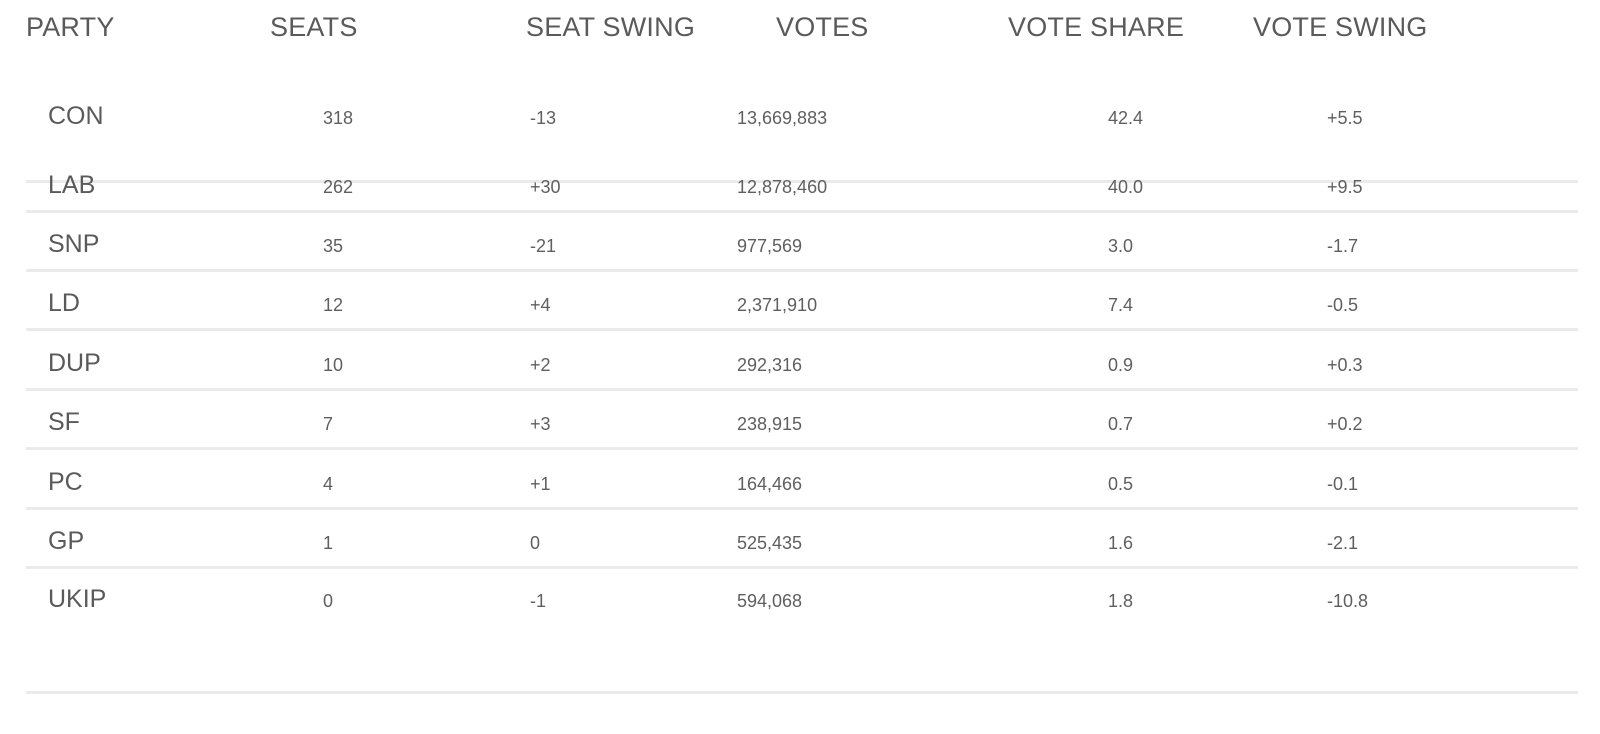 This screenshot has width=1600, height=734. What do you see at coordinates (1343, 484) in the screenshot?
I see `cell-vote-swing: -0.1` at bounding box center [1343, 484].